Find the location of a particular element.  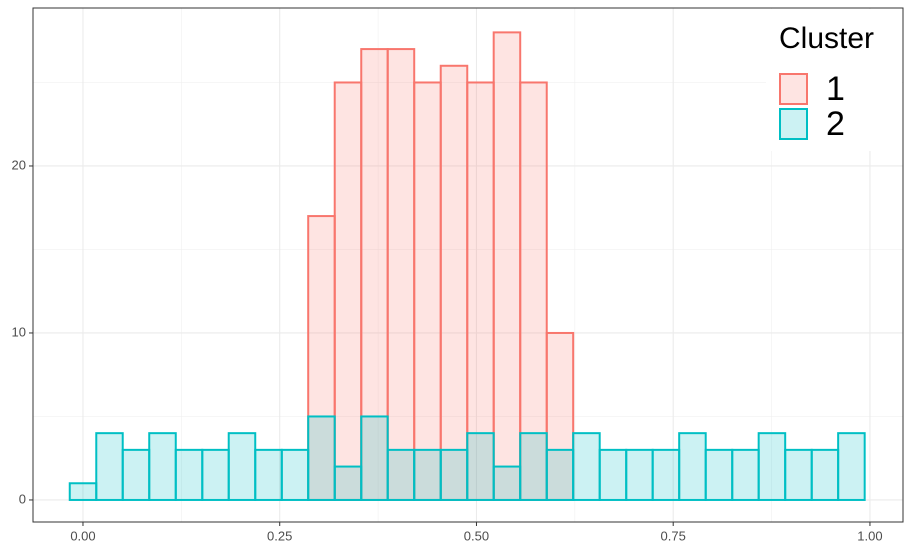

x-tick-label: 0.25 is located at coordinates (279, 535).